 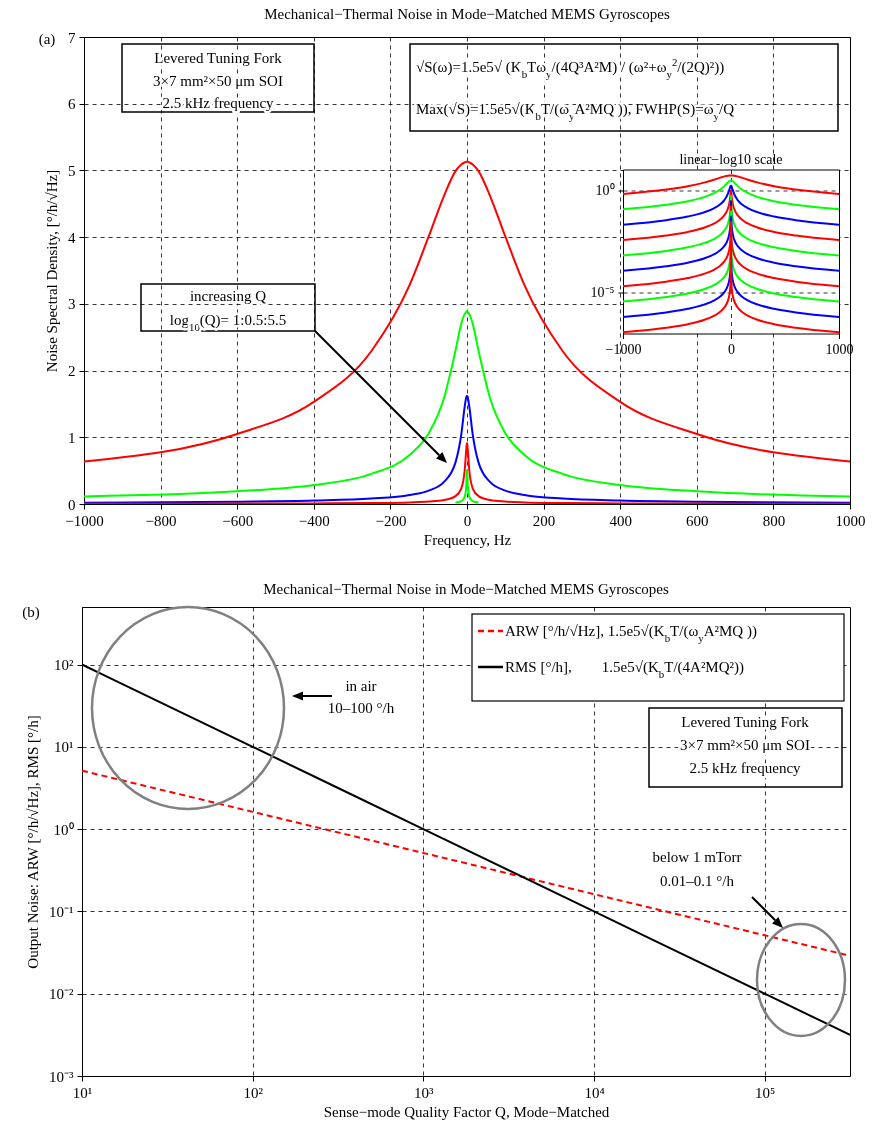 I want to click on x-tick-label: 10⁵, so click(x=765, y=1092).